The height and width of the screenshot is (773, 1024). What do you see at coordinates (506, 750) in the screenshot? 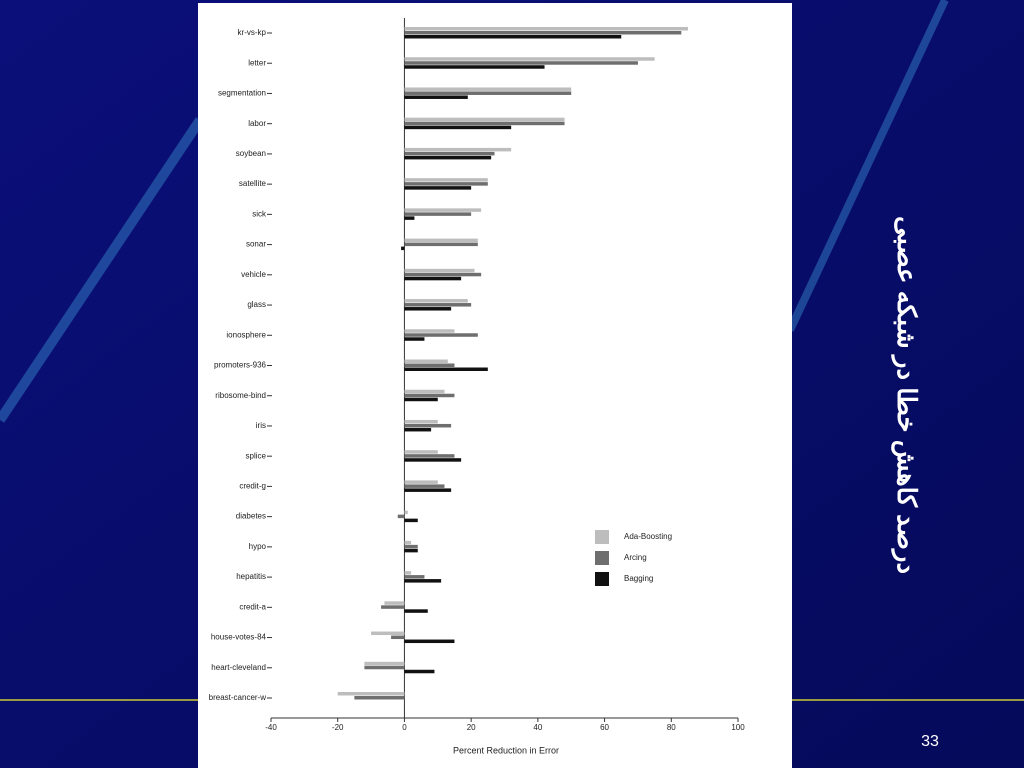
I see `x-axis-label: Percent Reduction in Error` at bounding box center [506, 750].